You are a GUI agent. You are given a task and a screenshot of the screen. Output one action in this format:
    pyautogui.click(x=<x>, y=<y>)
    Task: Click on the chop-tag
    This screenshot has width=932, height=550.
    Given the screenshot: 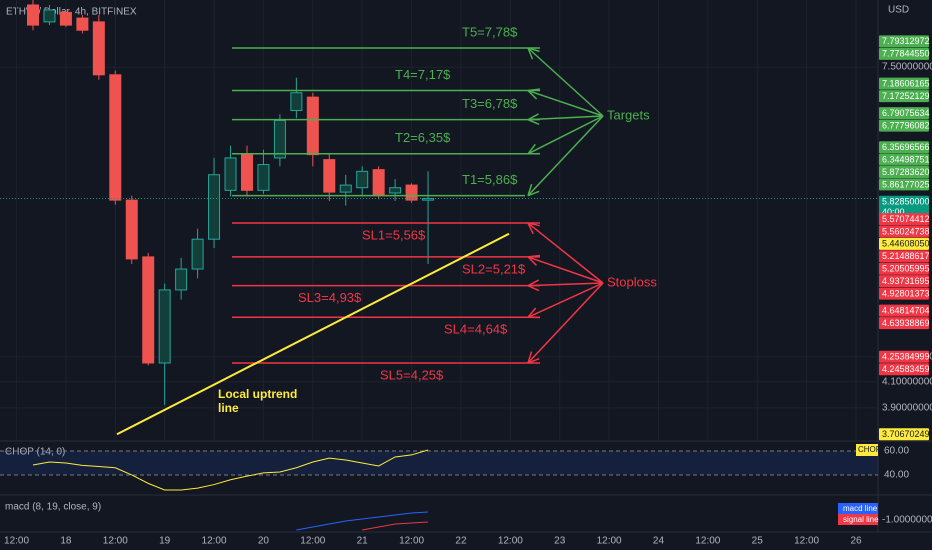 What is the action you would take?
    pyautogui.click(x=867, y=450)
    